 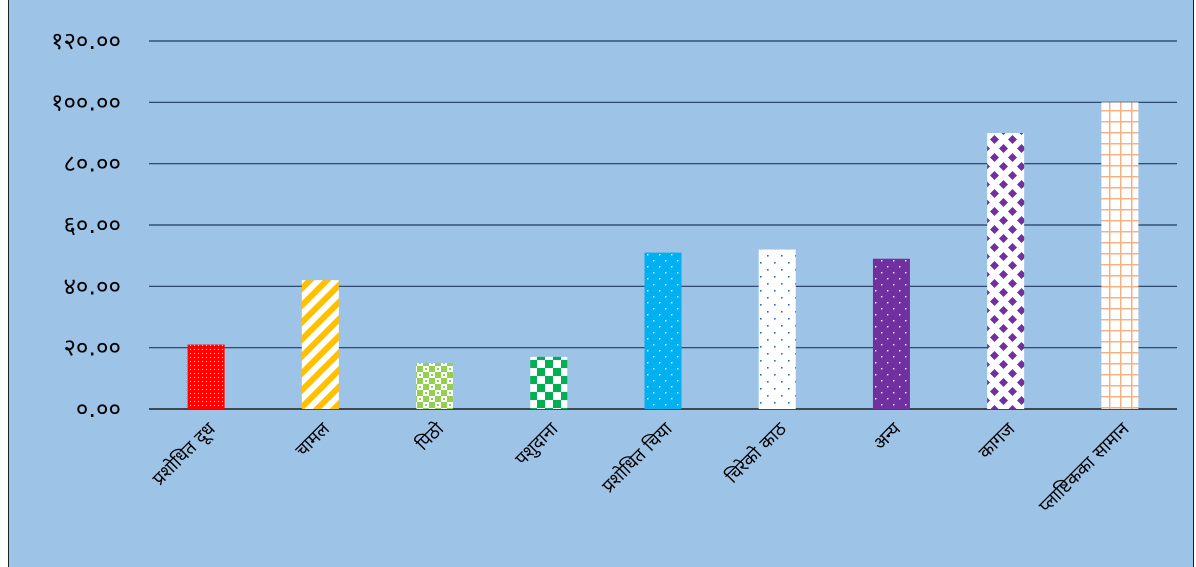 I want to click on y-tick-label: ८०.००, so click(x=92, y=164).